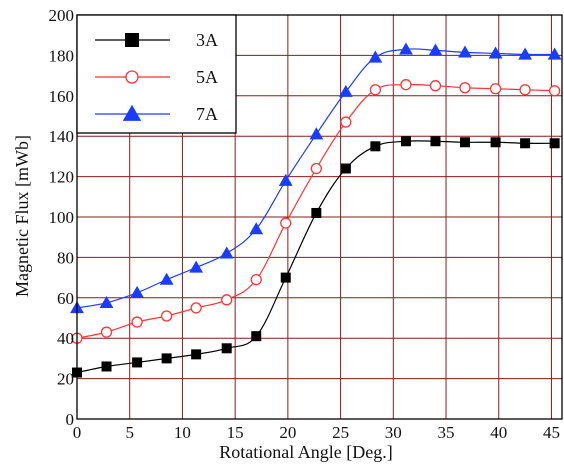 The width and height of the screenshot is (564, 469). I want to click on y-tick-label: 120, so click(62, 177).